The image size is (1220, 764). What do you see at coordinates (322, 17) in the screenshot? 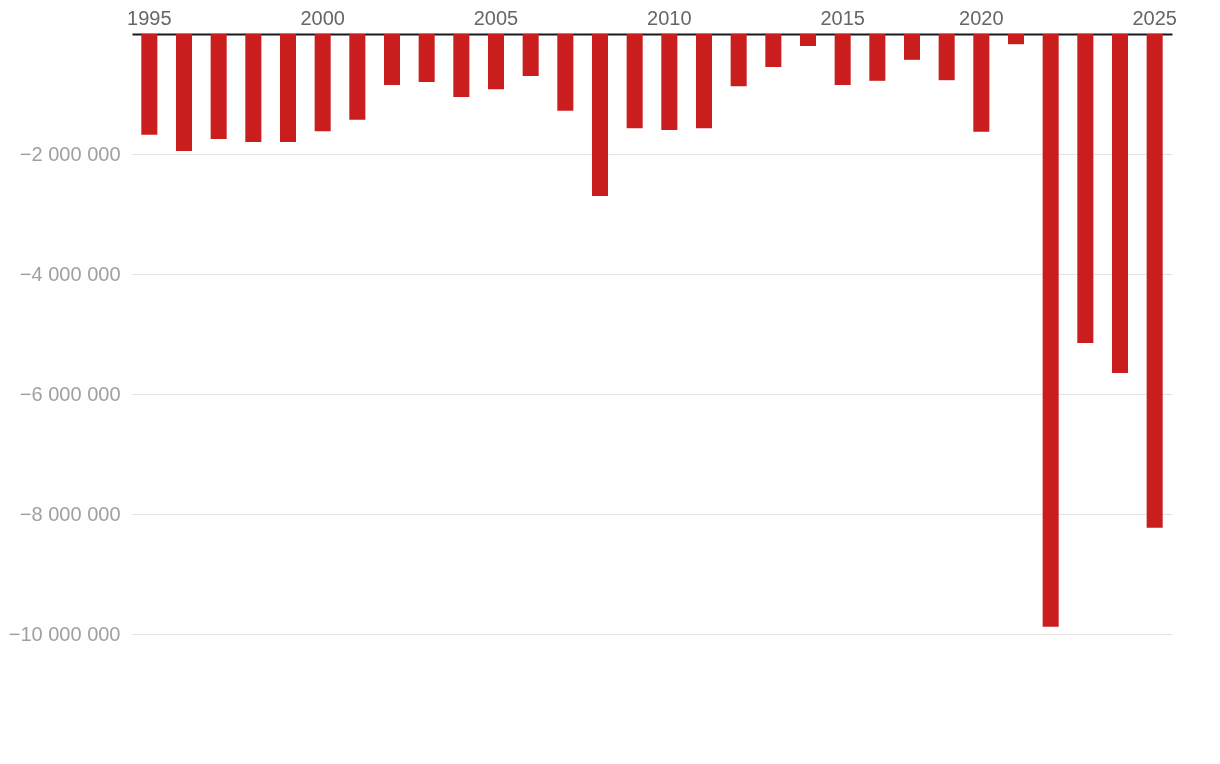
I see `x-tick-label: 2000` at bounding box center [322, 17].